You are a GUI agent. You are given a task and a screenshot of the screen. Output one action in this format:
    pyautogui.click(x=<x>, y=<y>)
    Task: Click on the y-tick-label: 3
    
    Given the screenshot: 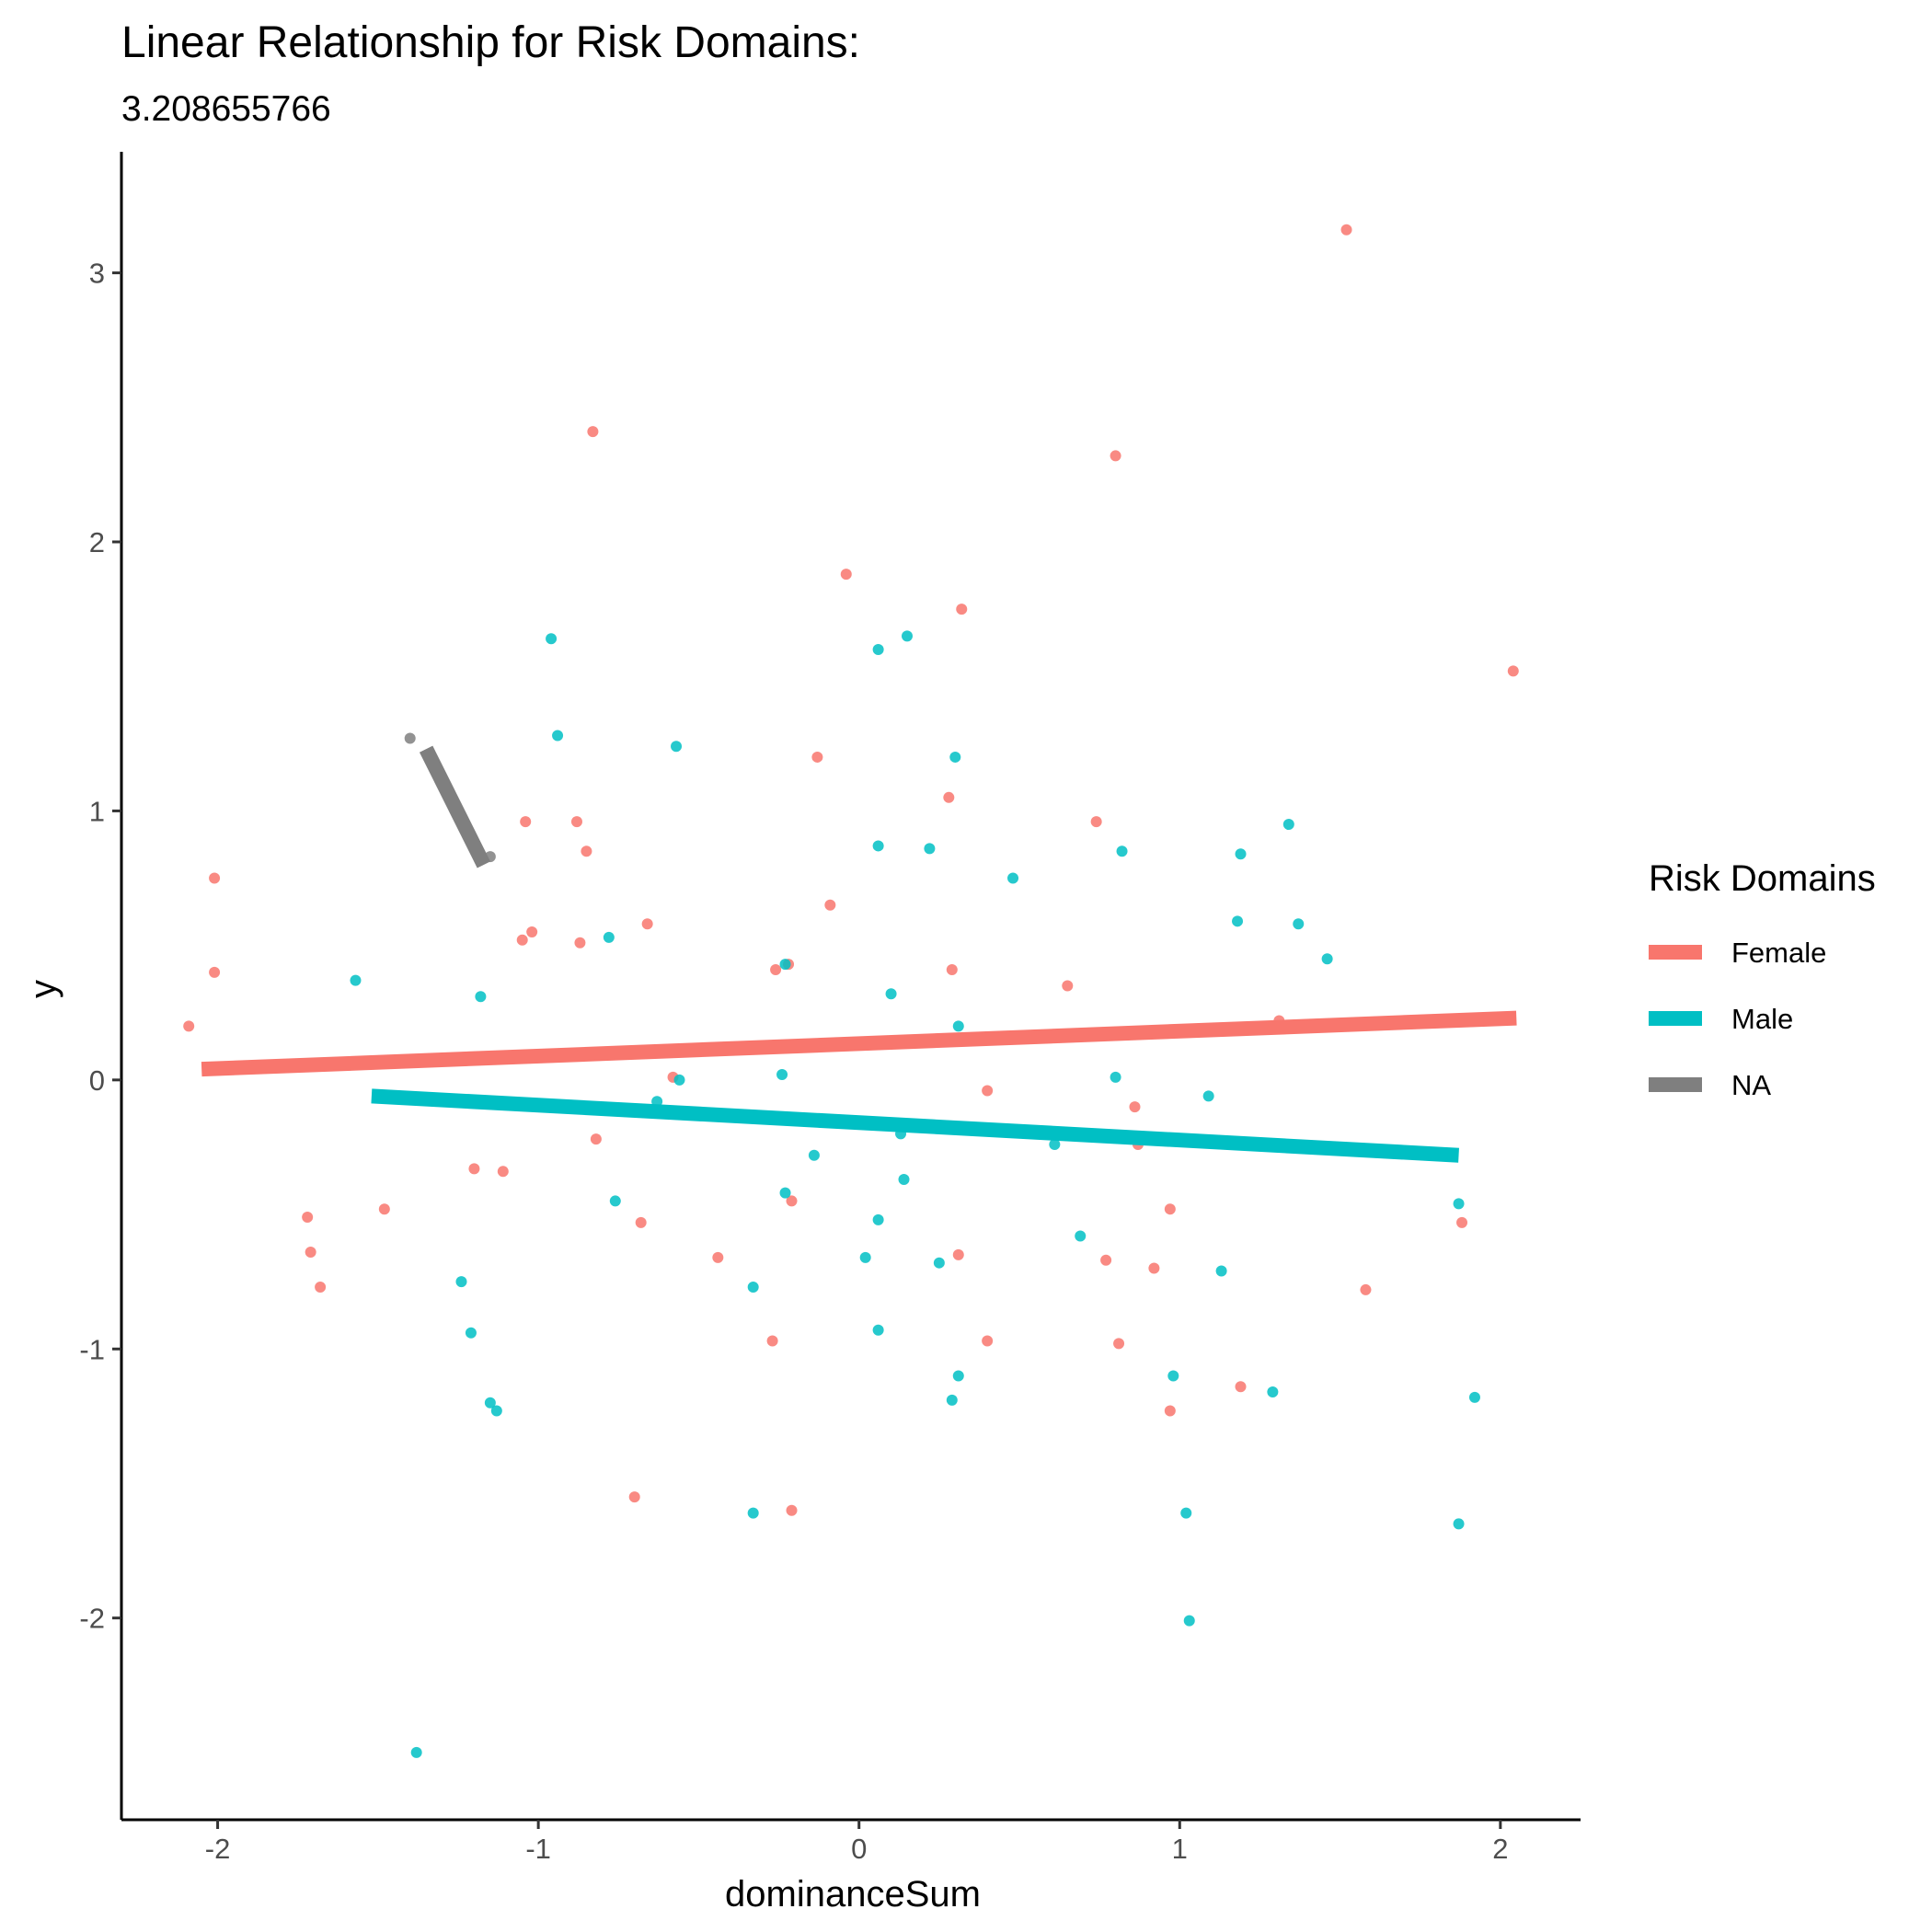 What is the action you would take?
    pyautogui.click(x=97, y=274)
    